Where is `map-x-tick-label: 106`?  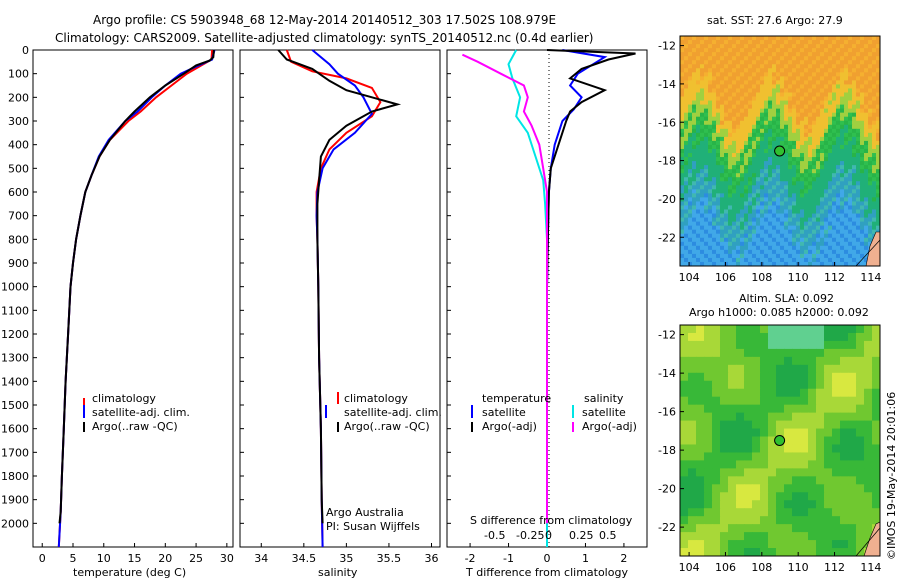
map-x-tick-label: 106 is located at coordinates (725, 277).